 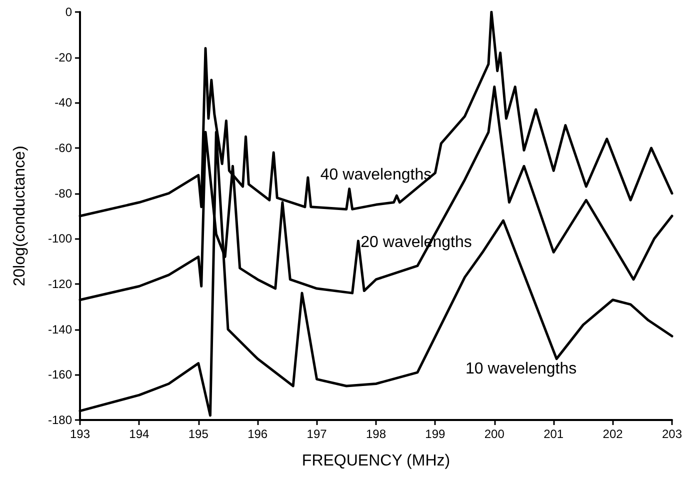 What do you see at coordinates (63, 148) in the screenshot?
I see `y-tick-label: -60` at bounding box center [63, 148].